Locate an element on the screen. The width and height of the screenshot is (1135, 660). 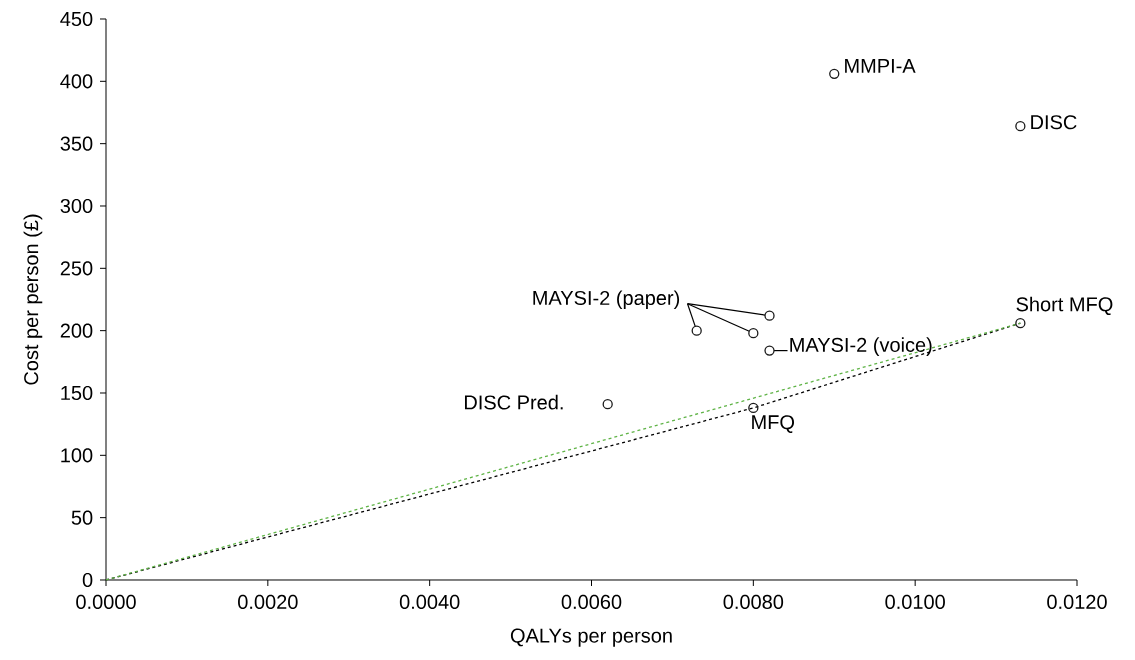
x-tick-label: 0.0040 is located at coordinates (429, 602).